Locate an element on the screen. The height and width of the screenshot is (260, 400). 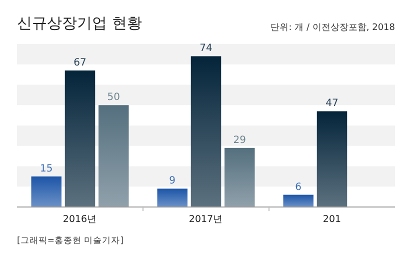
annotation: [그래픽=홍종현 미술기자] is located at coordinates (70, 241).